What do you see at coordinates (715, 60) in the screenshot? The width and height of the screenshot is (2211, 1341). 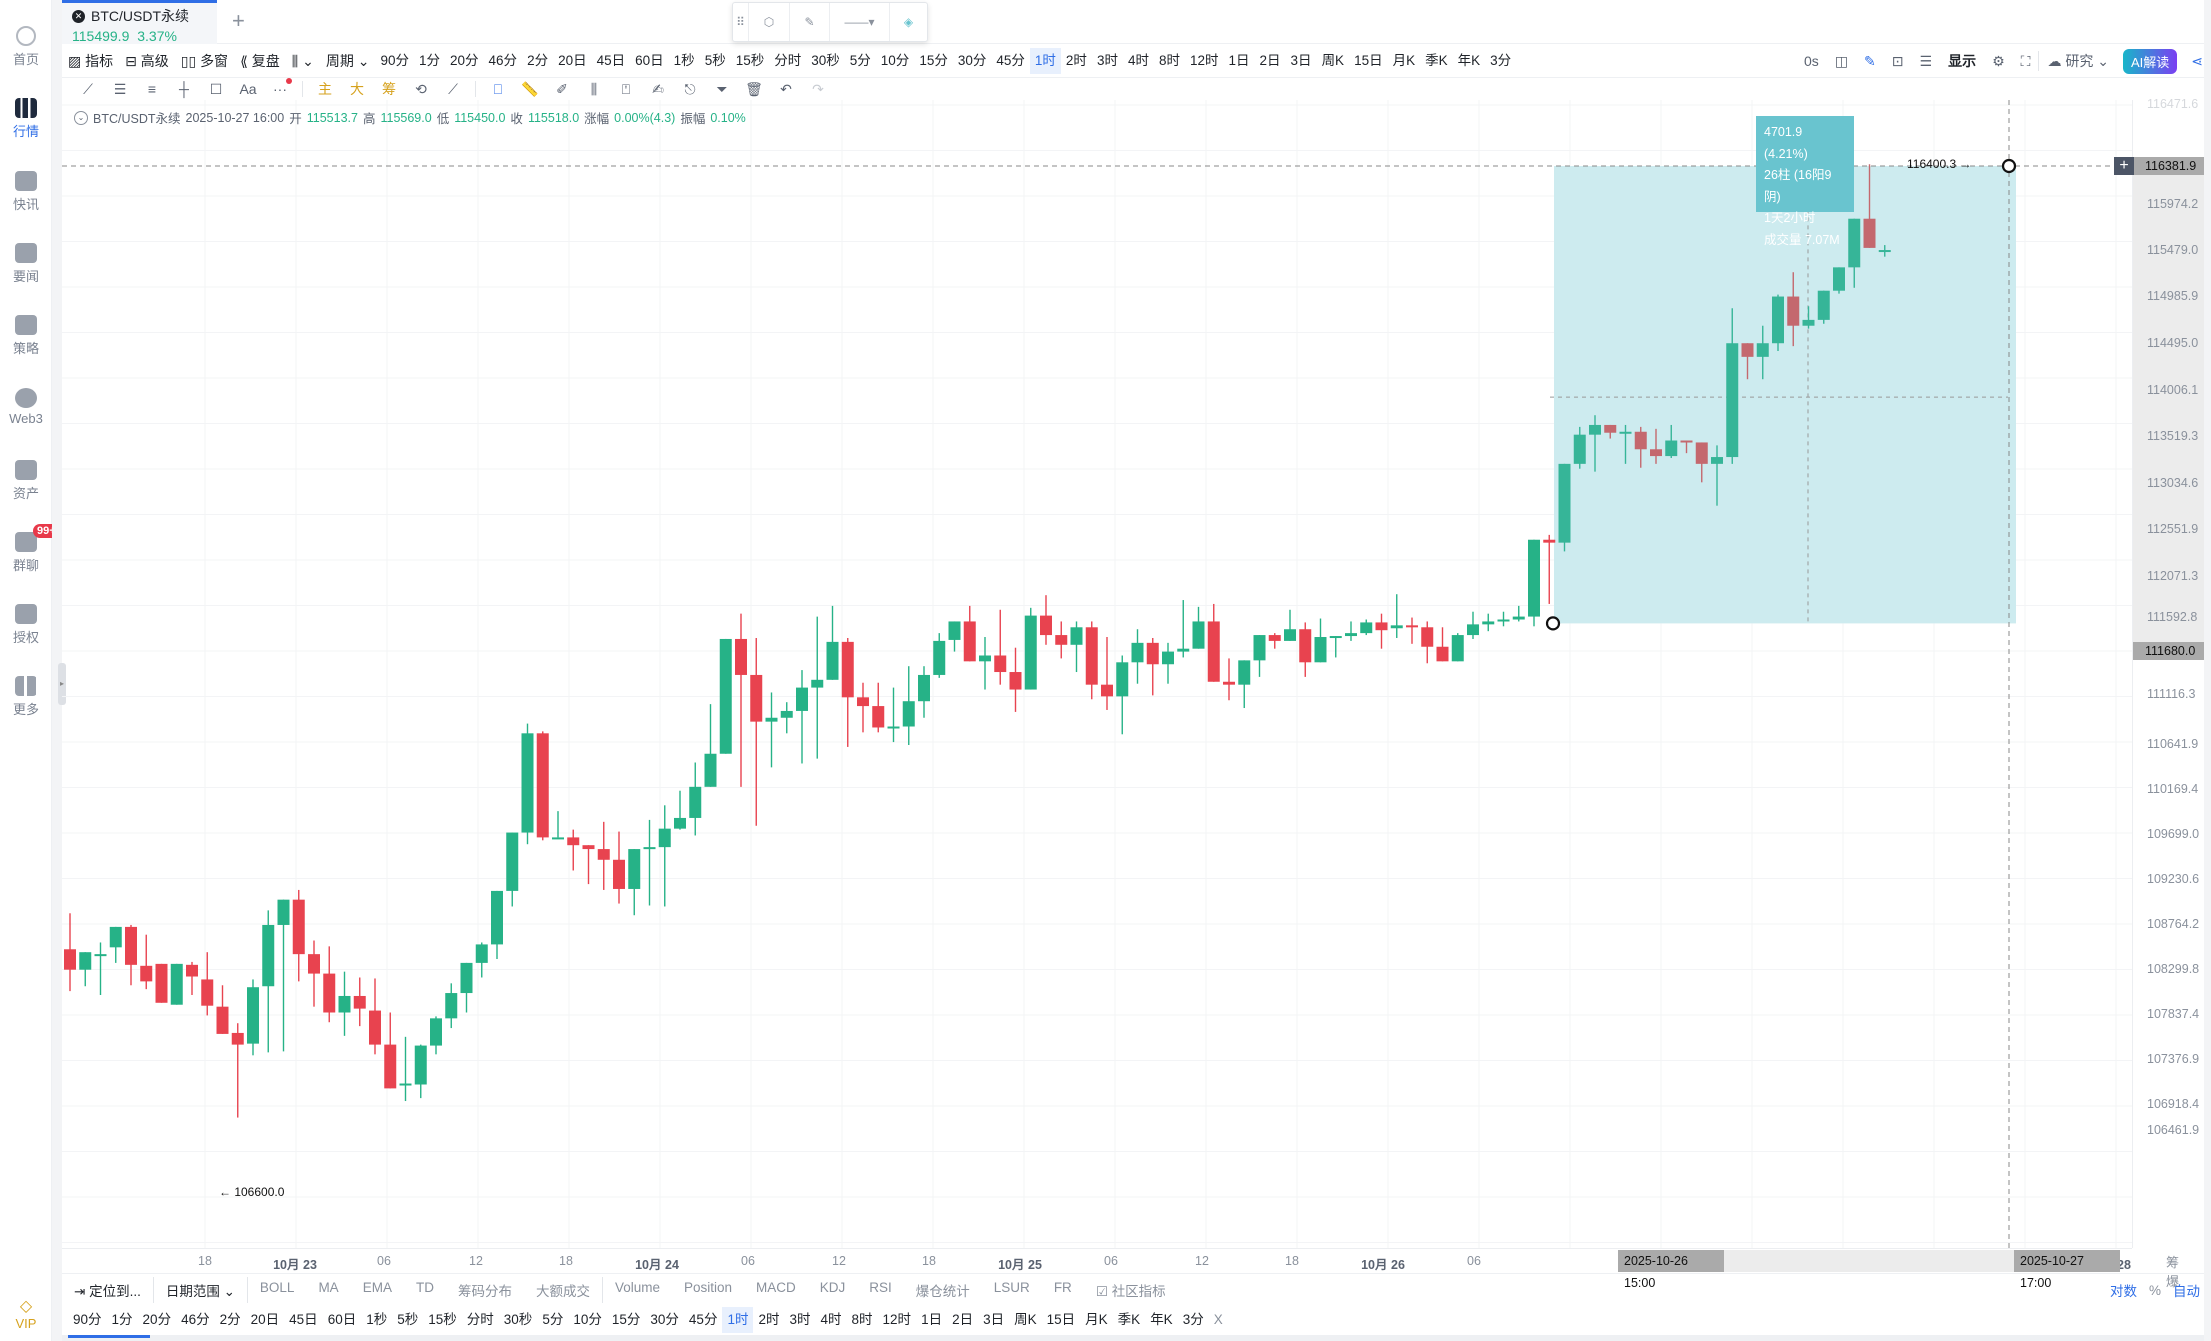 I see `period-9: 5秒` at bounding box center [715, 60].